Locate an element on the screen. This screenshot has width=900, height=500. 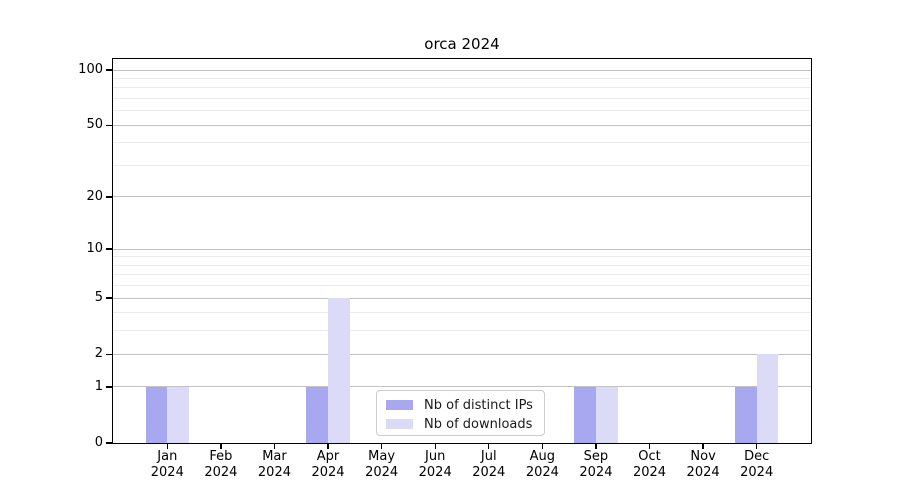
x-tick-label: Mar 2024 is located at coordinates (274, 464).